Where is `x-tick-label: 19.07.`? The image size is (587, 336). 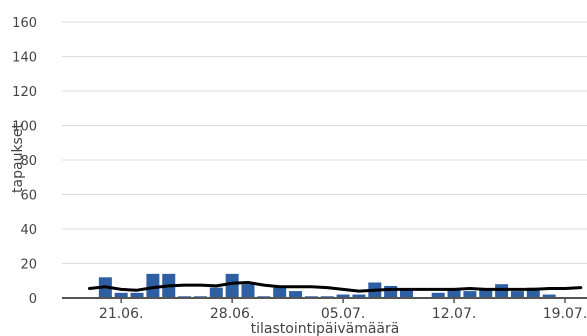
x-tick-label: 19.07. is located at coordinates (565, 314).